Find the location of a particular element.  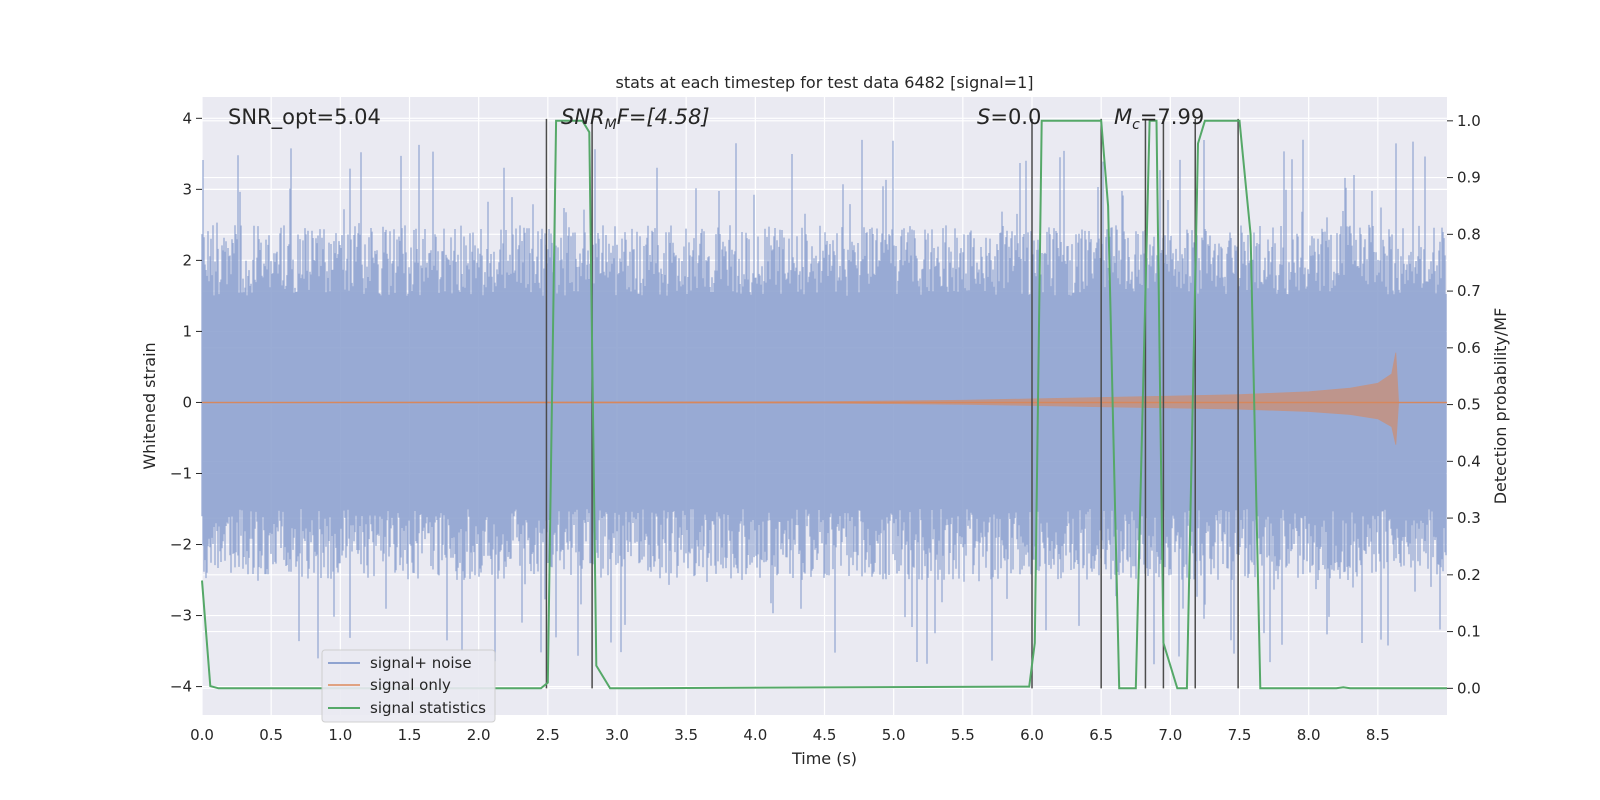

y-right-tick-label: 0.6 is located at coordinates (1469, 348).